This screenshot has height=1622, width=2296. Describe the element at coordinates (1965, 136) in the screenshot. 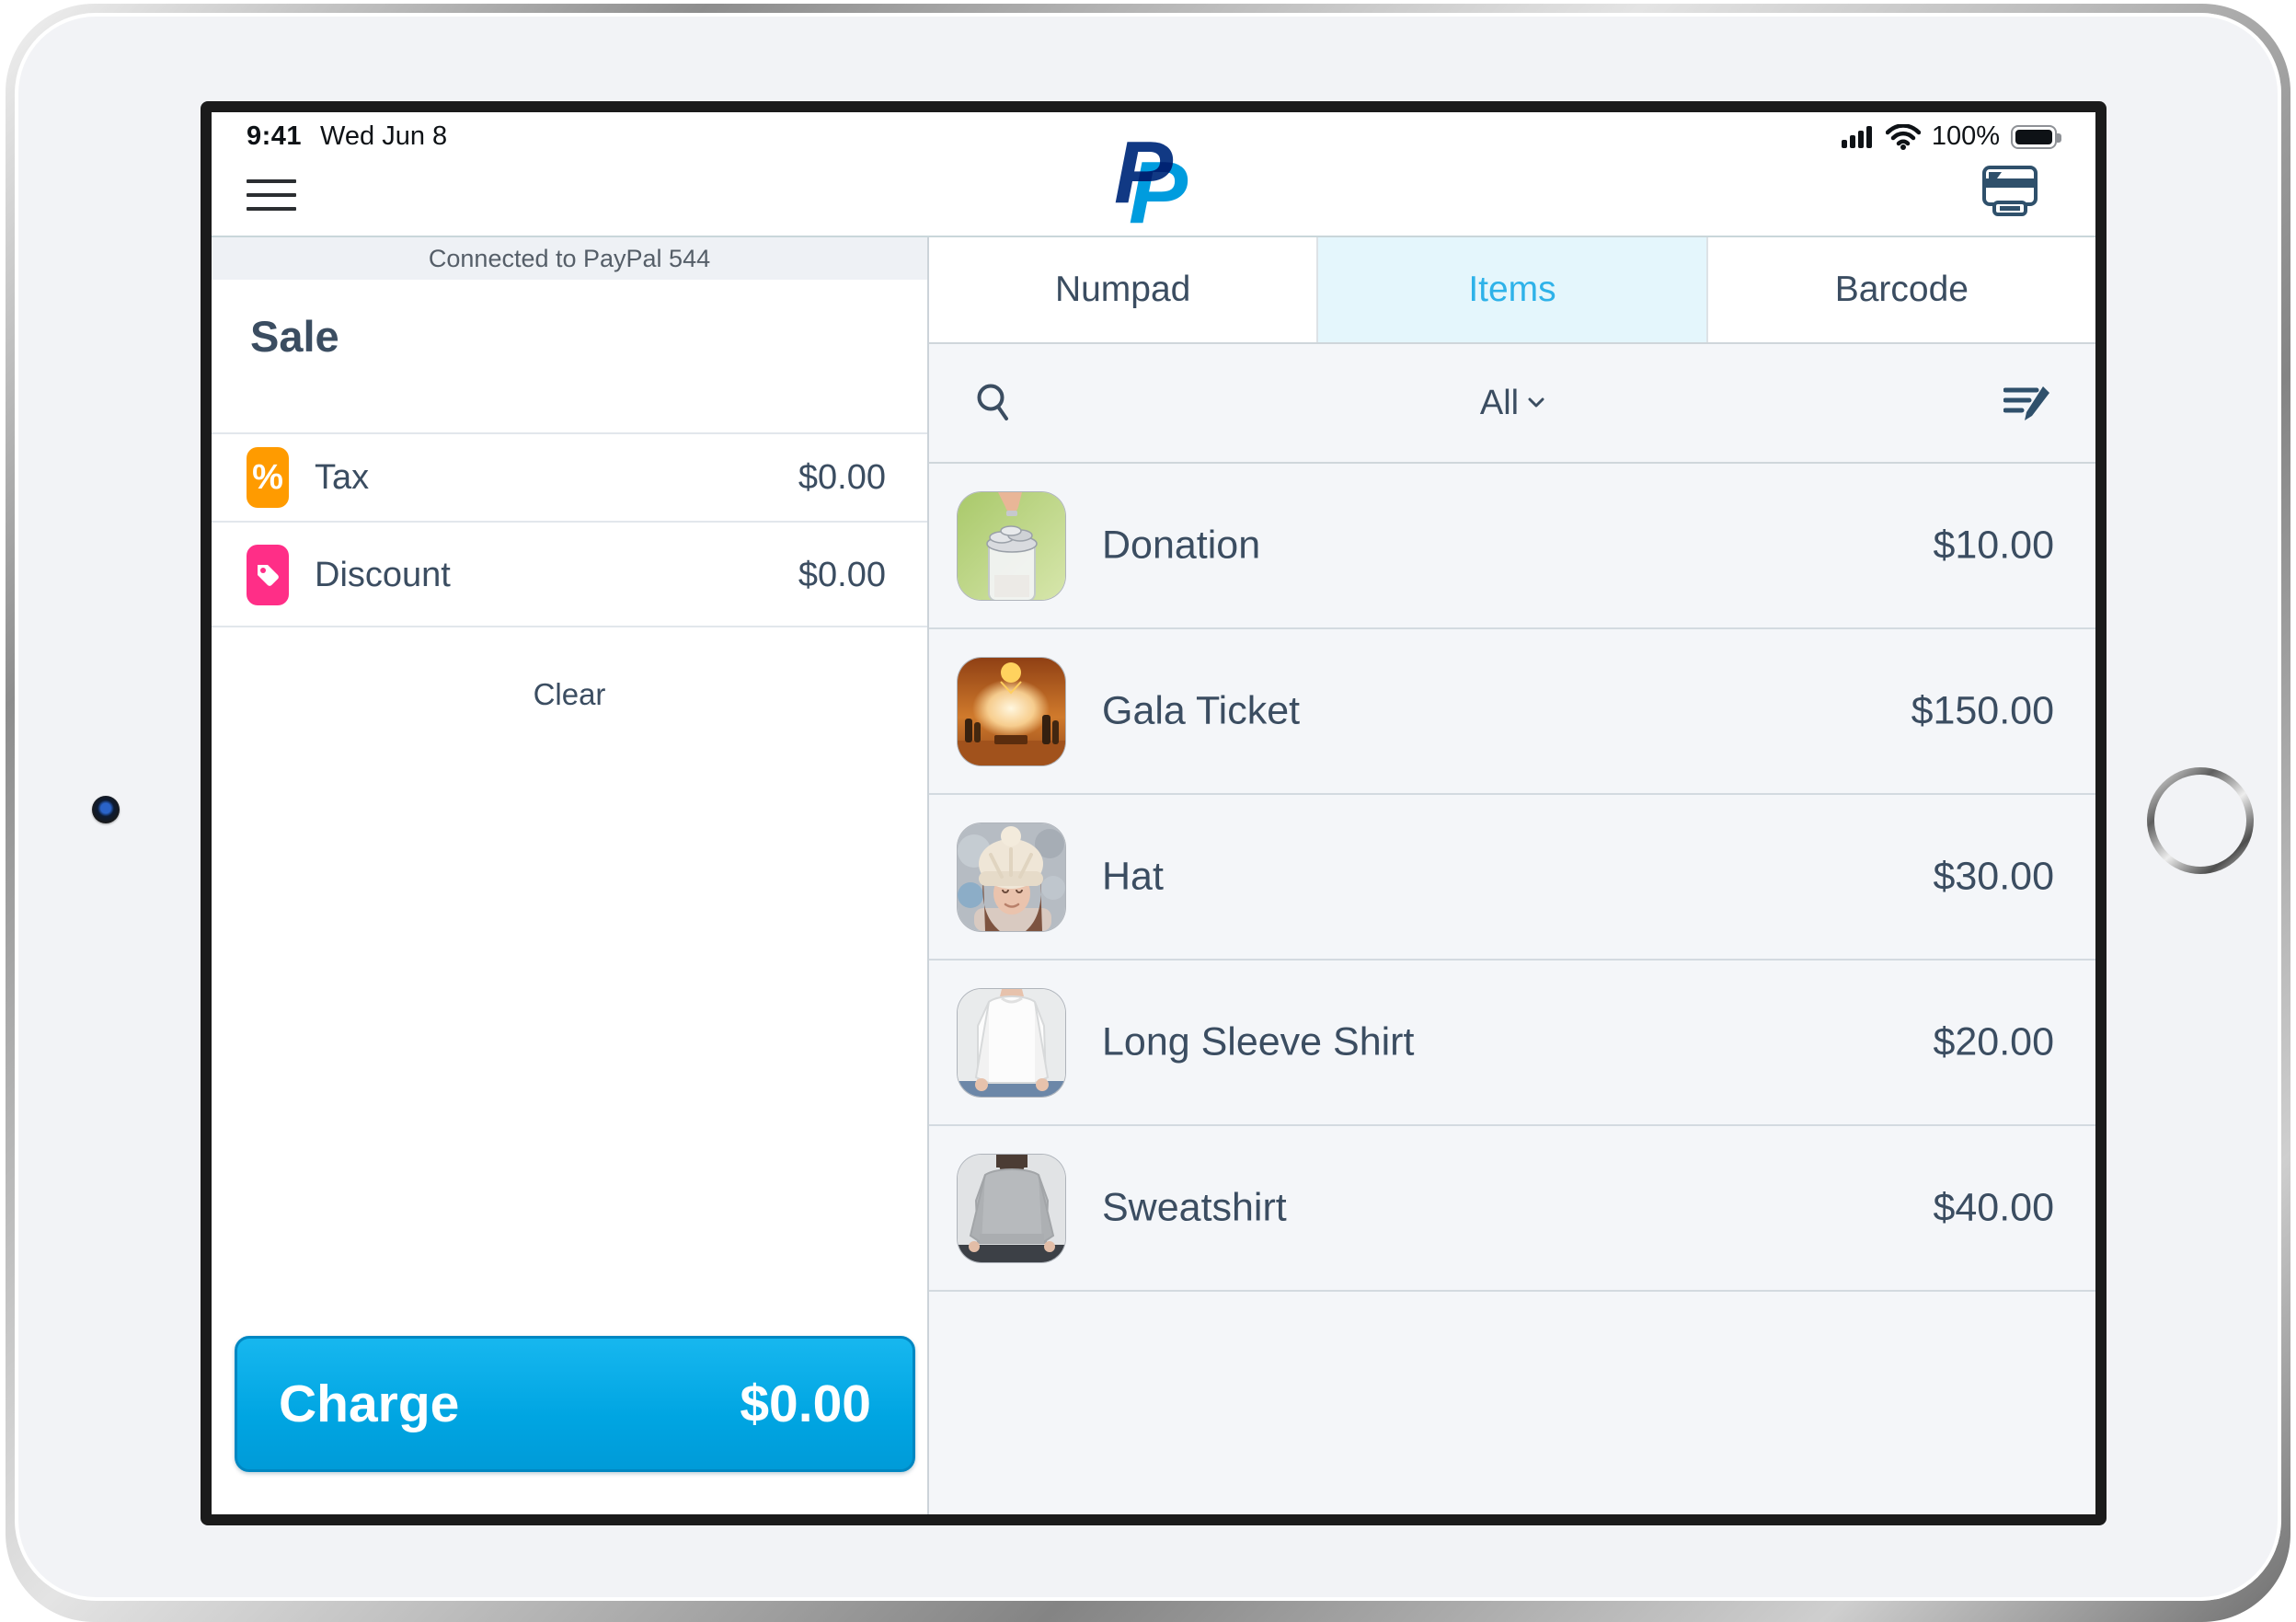

I see `battery-percent: 100%` at that location.